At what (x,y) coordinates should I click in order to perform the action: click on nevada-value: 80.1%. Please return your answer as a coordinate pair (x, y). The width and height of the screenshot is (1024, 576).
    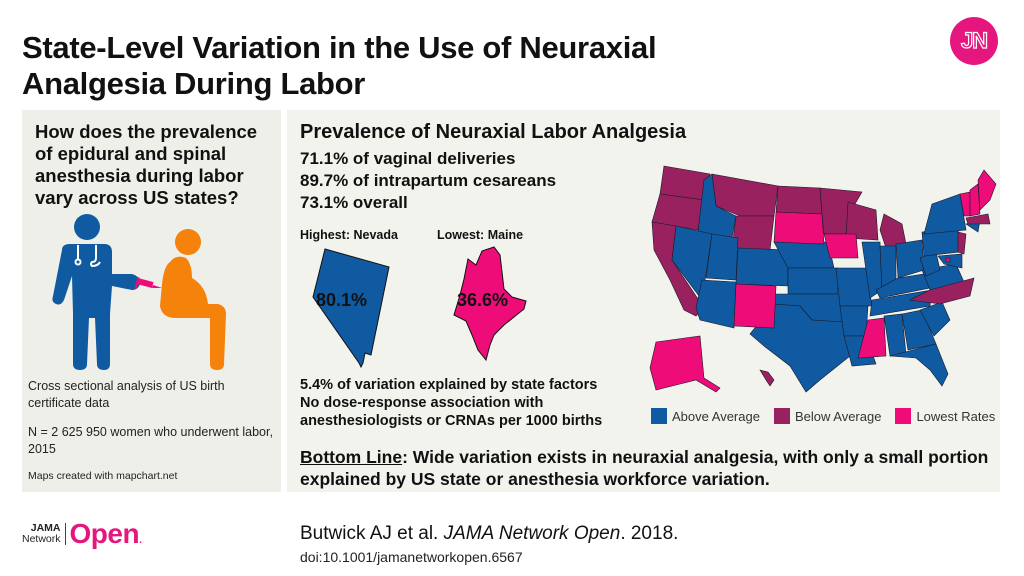
    Looking at the image, I should click on (342, 300).